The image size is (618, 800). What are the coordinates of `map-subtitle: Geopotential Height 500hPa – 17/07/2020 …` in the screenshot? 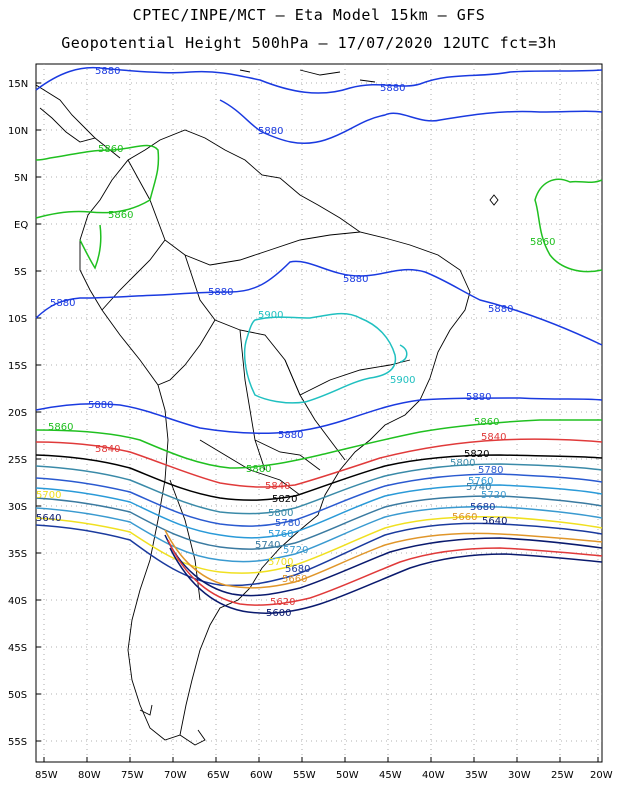 It's located at (309, 43).